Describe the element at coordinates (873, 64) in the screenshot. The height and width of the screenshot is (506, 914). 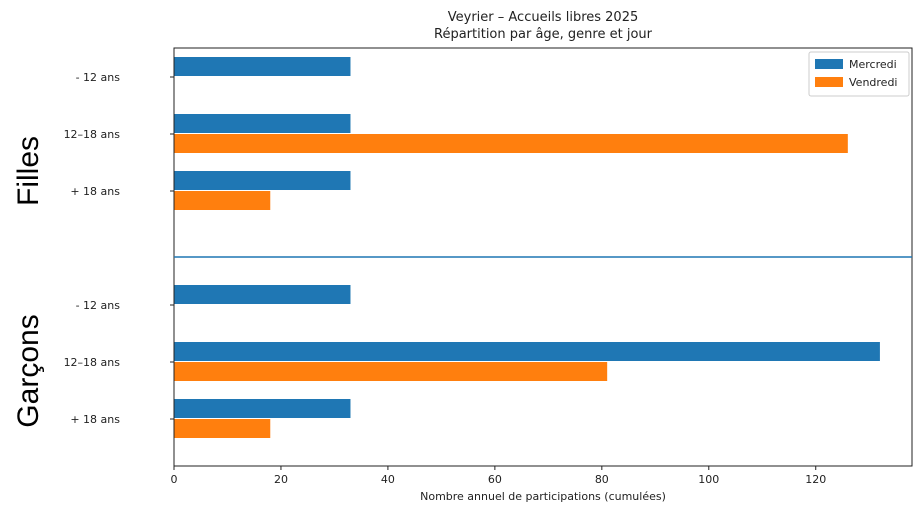
I see `legend-label-mercredi: Mercredi` at that location.